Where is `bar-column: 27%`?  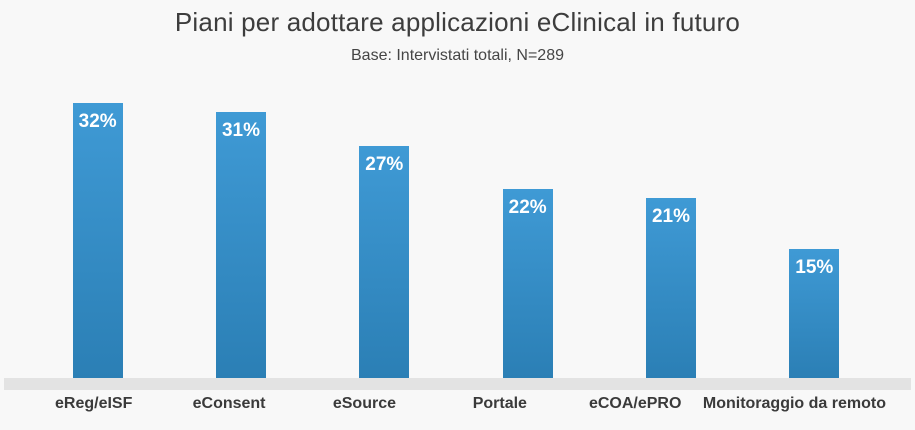 bar-column: 27% is located at coordinates (384, 262).